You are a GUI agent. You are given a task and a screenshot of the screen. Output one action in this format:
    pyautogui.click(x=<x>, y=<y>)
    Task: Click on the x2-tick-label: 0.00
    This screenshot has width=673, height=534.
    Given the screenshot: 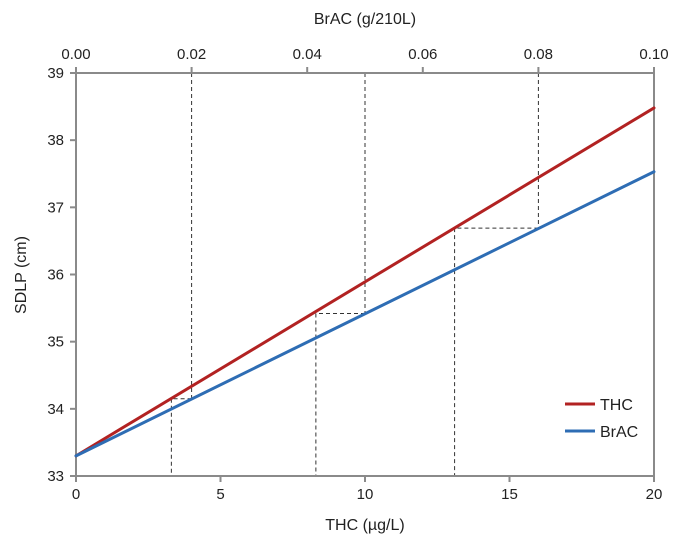 What is the action you would take?
    pyautogui.click(x=75, y=54)
    